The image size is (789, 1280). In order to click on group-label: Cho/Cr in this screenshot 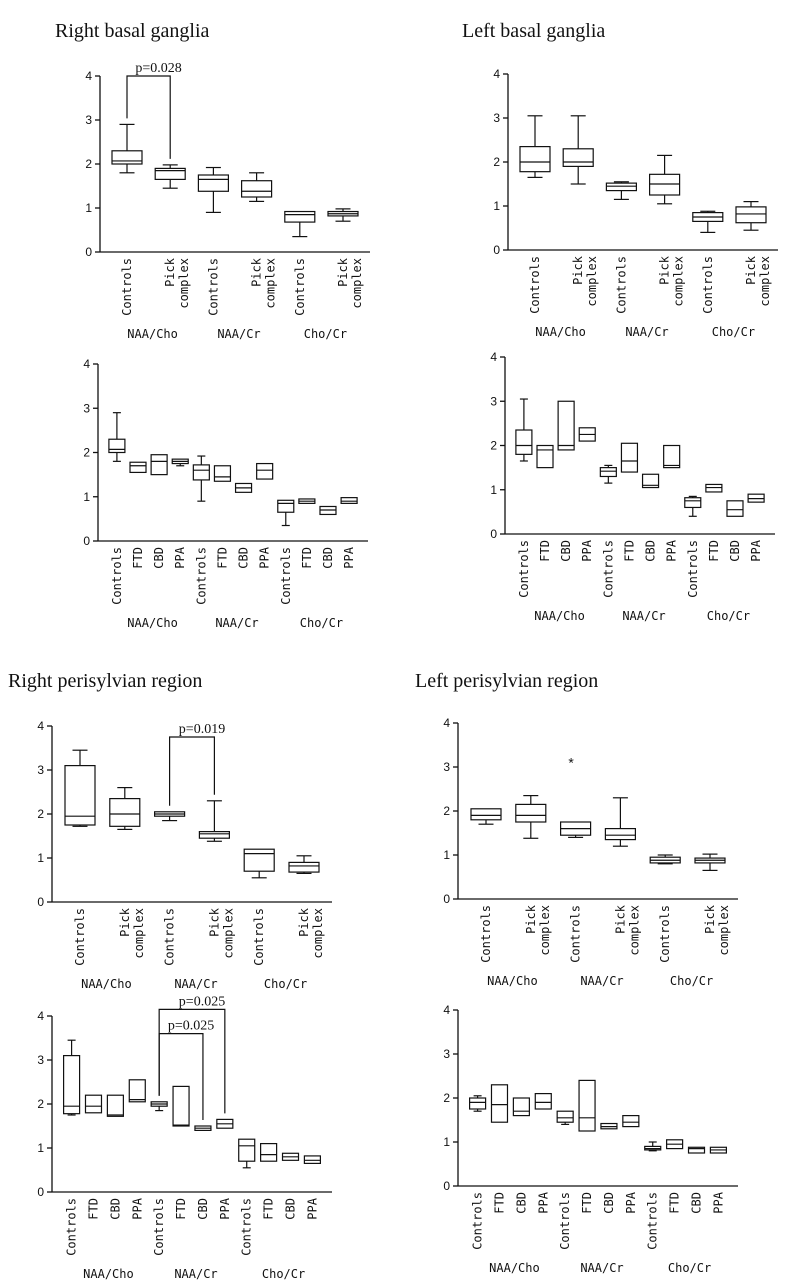, I will do `click(728, 616)`.